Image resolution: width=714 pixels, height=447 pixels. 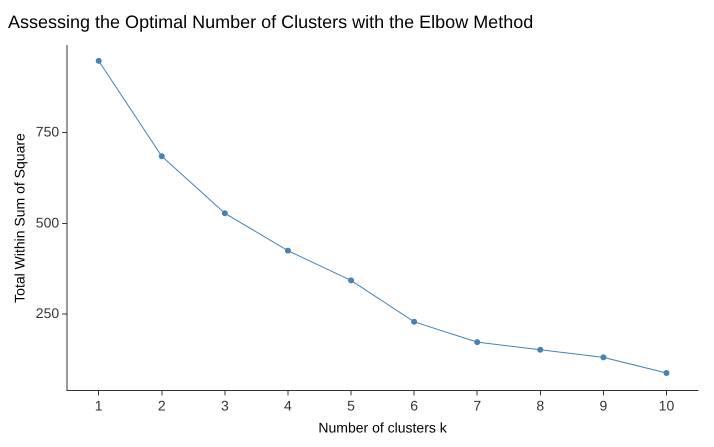 What do you see at coordinates (288, 406) in the screenshot?
I see `x-tick-label: 4` at bounding box center [288, 406].